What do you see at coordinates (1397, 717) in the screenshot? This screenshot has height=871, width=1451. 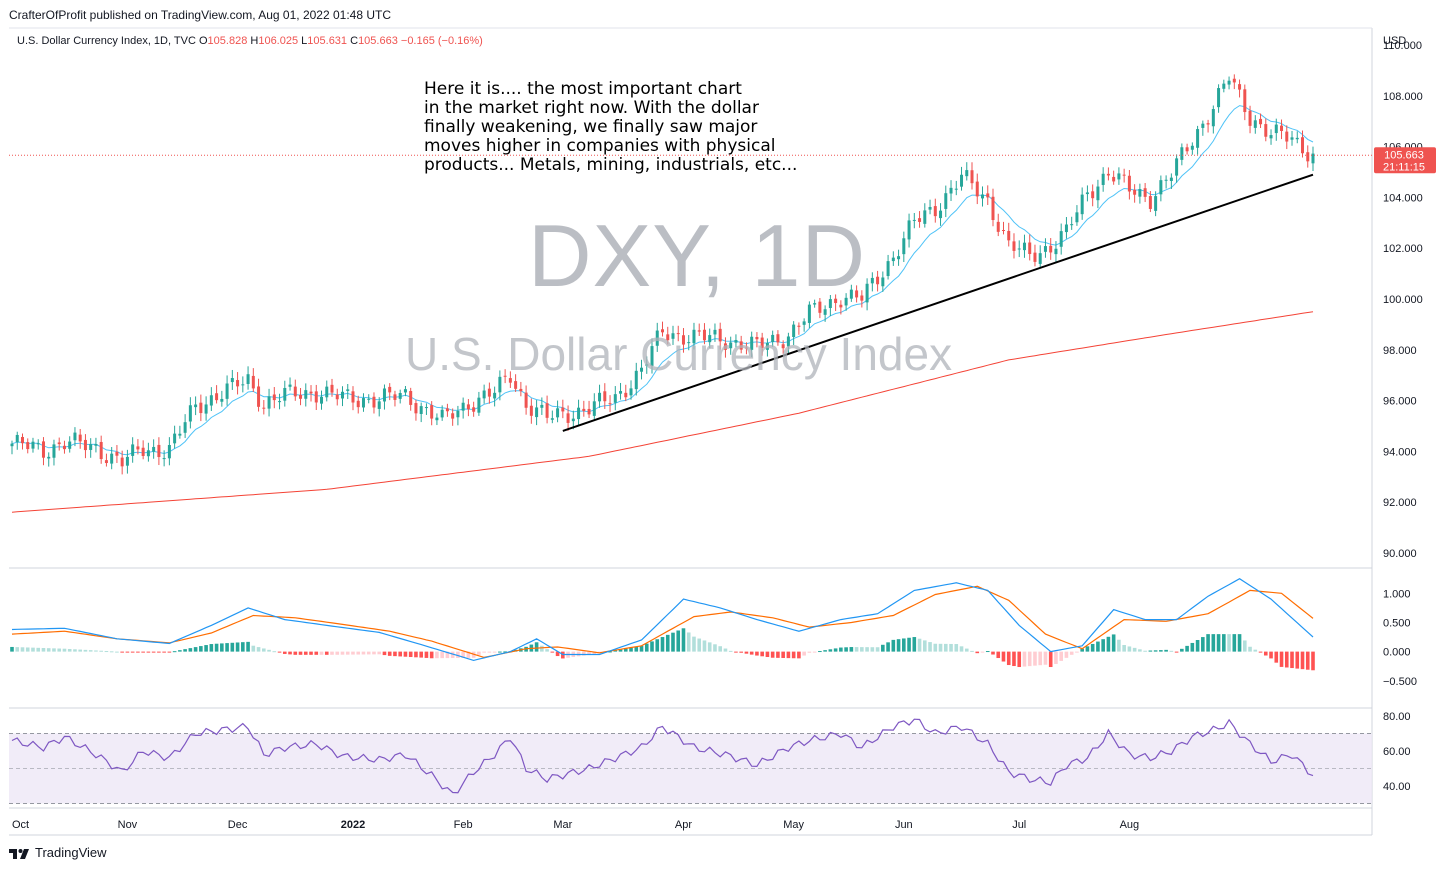 I see `rsi-tick-label: 80.00` at bounding box center [1397, 717].